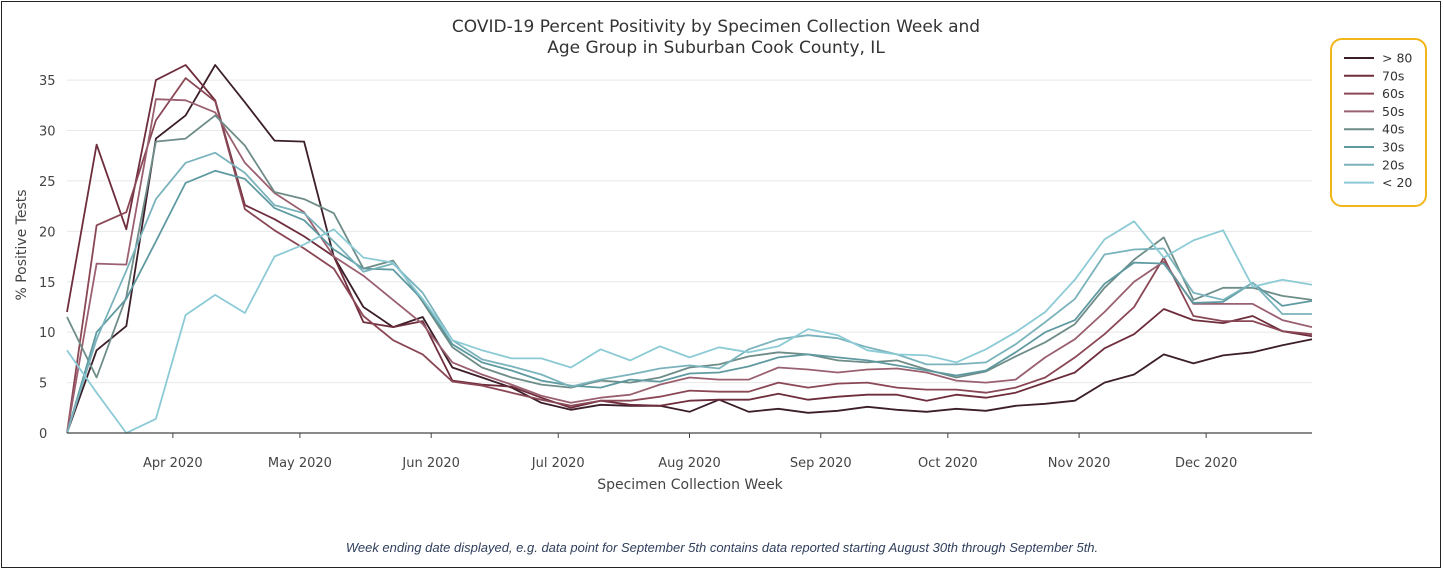  I want to click on legend-item: 70s, so click(1374, 75).